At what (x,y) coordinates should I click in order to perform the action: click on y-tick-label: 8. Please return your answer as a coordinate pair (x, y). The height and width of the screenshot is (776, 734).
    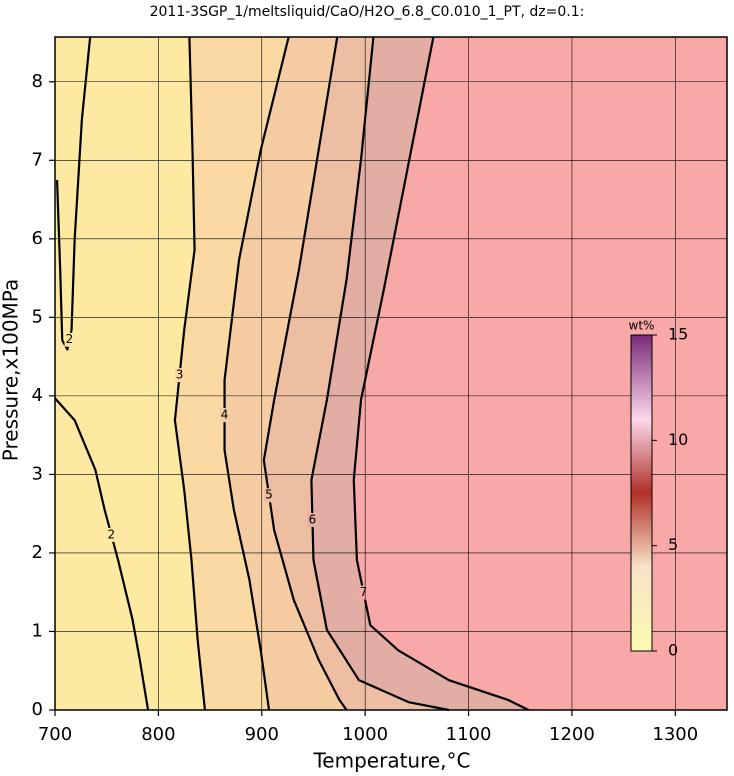
    Looking at the image, I should click on (37, 81).